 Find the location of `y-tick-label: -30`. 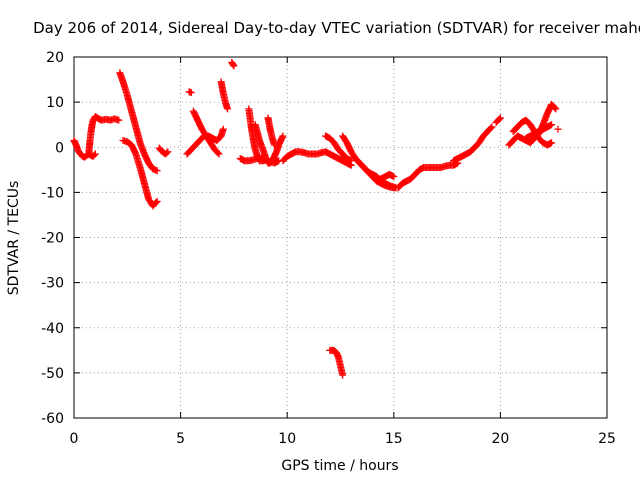

y-tick-label: -30 is located at coordinates (52, 284).